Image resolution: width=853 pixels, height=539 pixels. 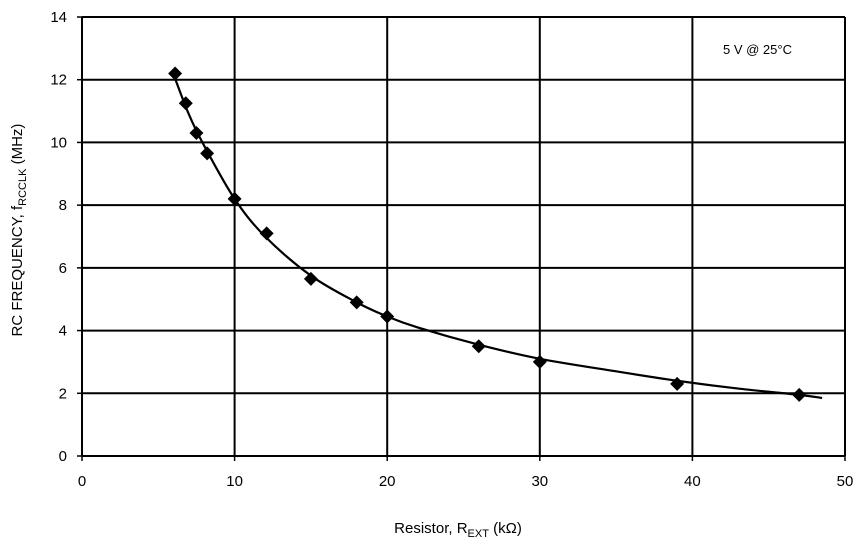 What do you see at coordinates (539, 481) in the screenshot?
I see `x-tick-label: 30` at bounding box center [539, 481].